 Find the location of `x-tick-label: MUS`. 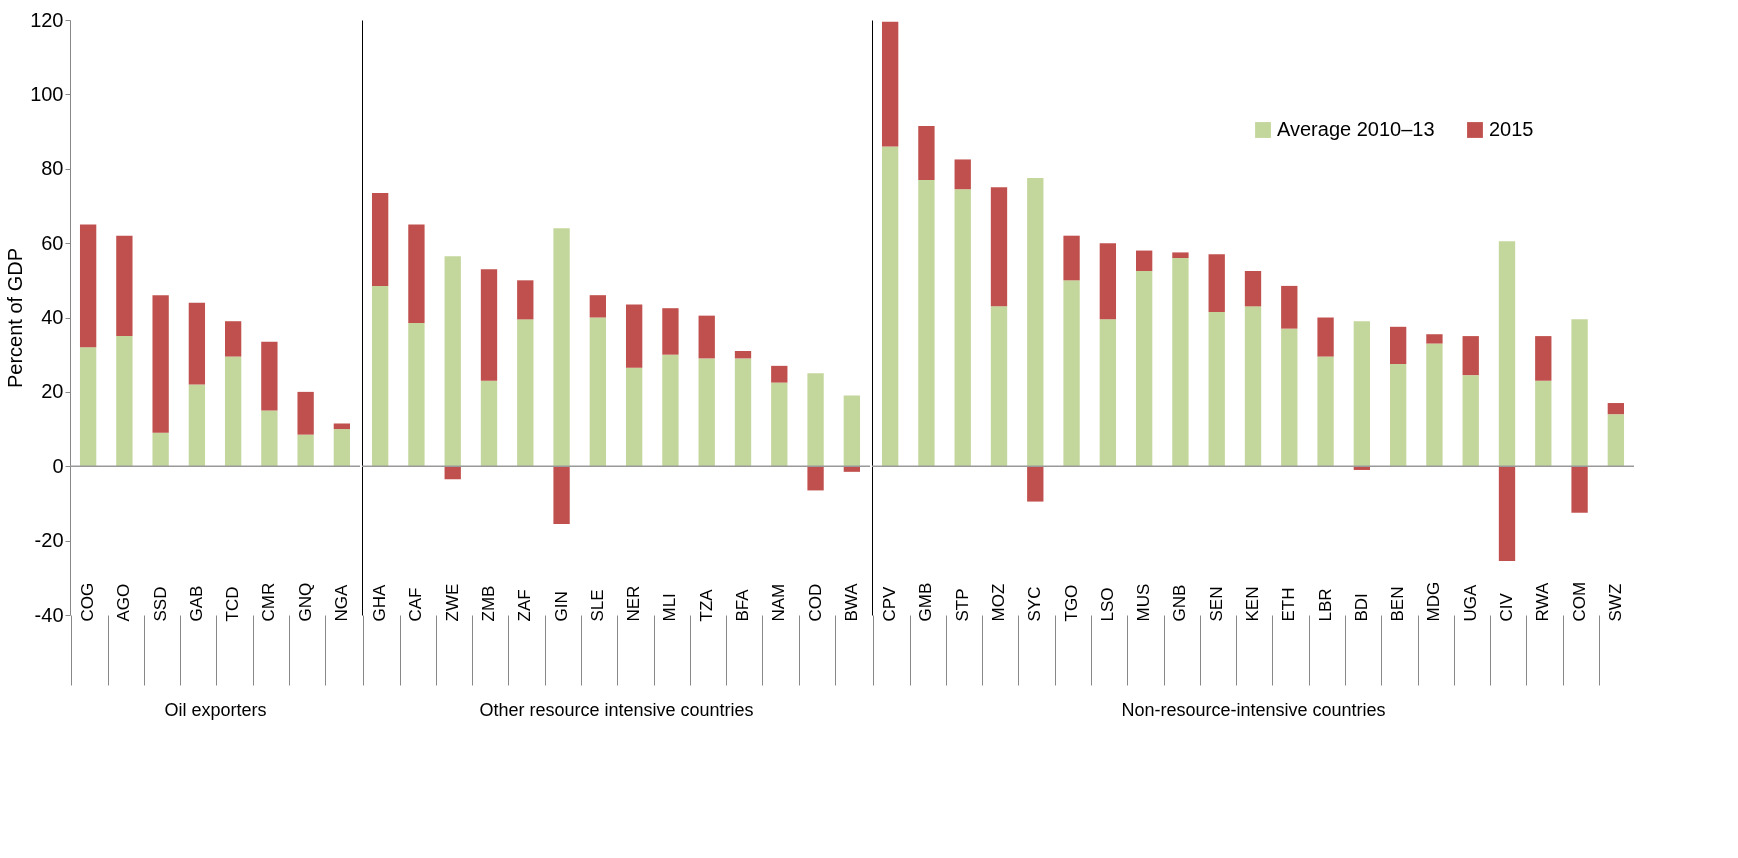

x-tick-label: MUS is located at coordinates (1144, 602).